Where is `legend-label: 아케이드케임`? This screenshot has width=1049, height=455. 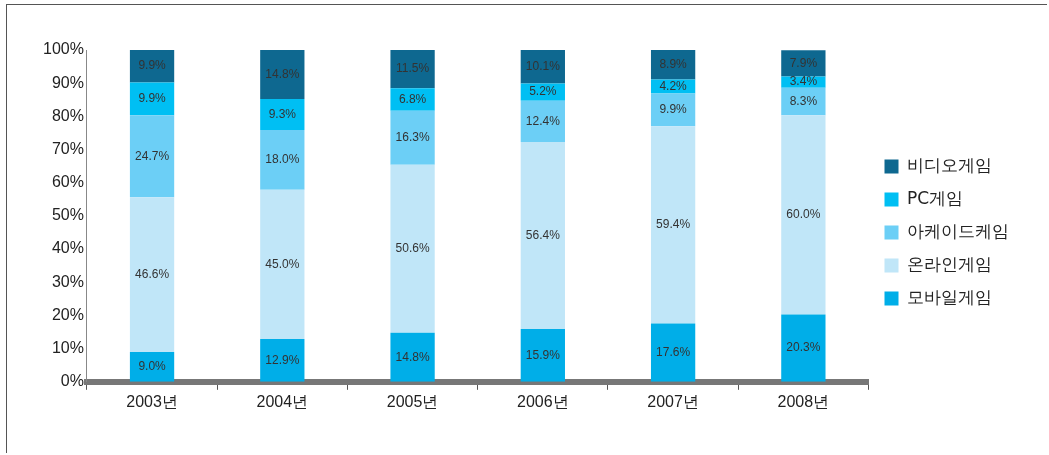
legend-label: 아케이드케임 is located at coordinates (958, 230).